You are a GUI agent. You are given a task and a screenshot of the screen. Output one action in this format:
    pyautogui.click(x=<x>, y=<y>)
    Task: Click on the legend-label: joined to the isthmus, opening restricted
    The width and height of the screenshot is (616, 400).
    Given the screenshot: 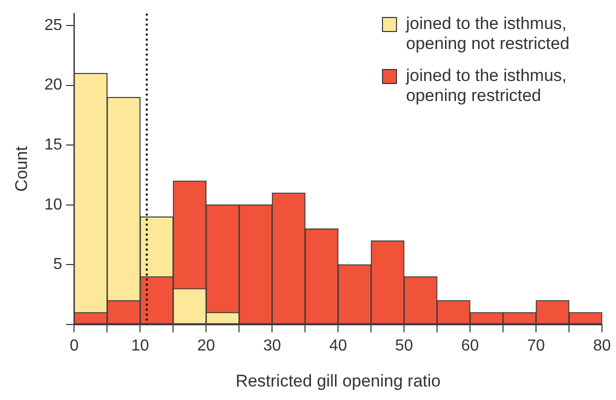 What is the action you would take?
    pyautogui.click(x=487, y=86)
    